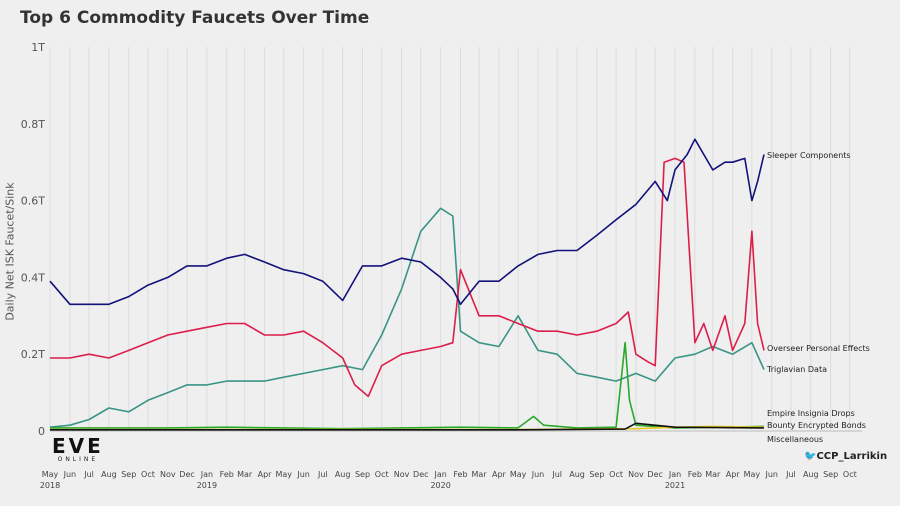 The image size is (900, 506). Describe the element at coordinates (810, 456) in the screenshot. I see `twitter-bird-icon: 🐦` at that location.